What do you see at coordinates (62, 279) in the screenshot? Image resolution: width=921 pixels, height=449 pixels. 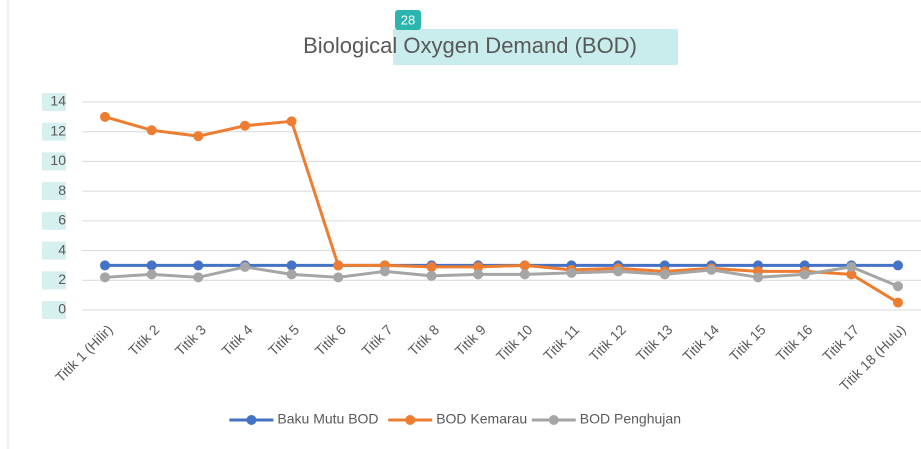 I see `y-tick-label: 2` at bounding box center [62, 279].